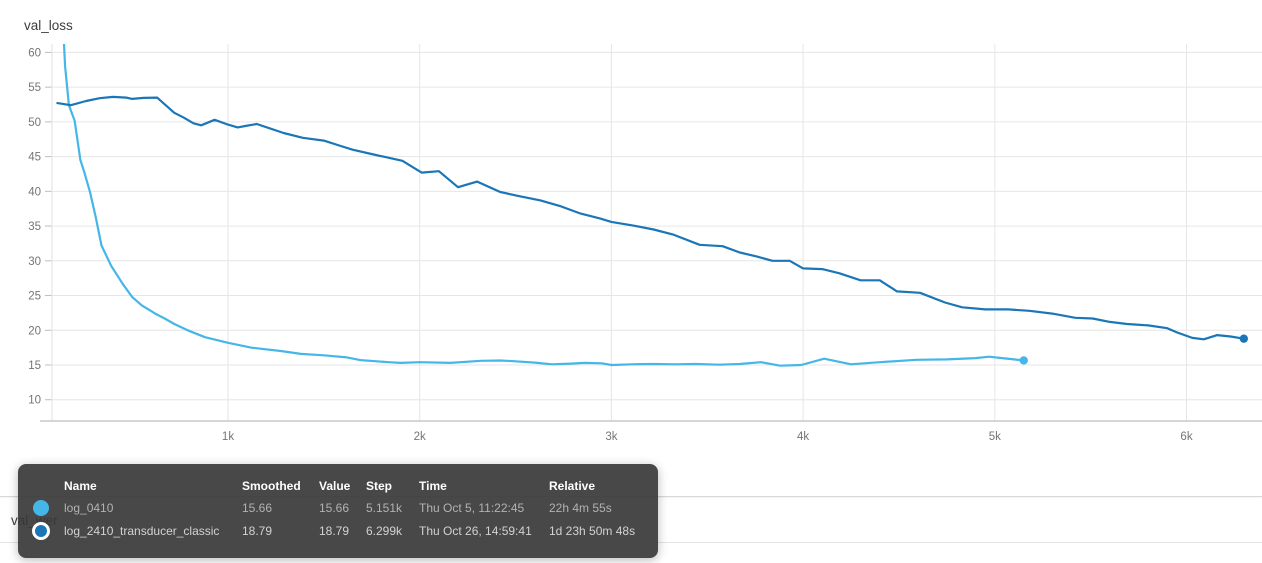 The image size is (1262, 563). I want to click on chart-title: val_loss, so click(48, 25).